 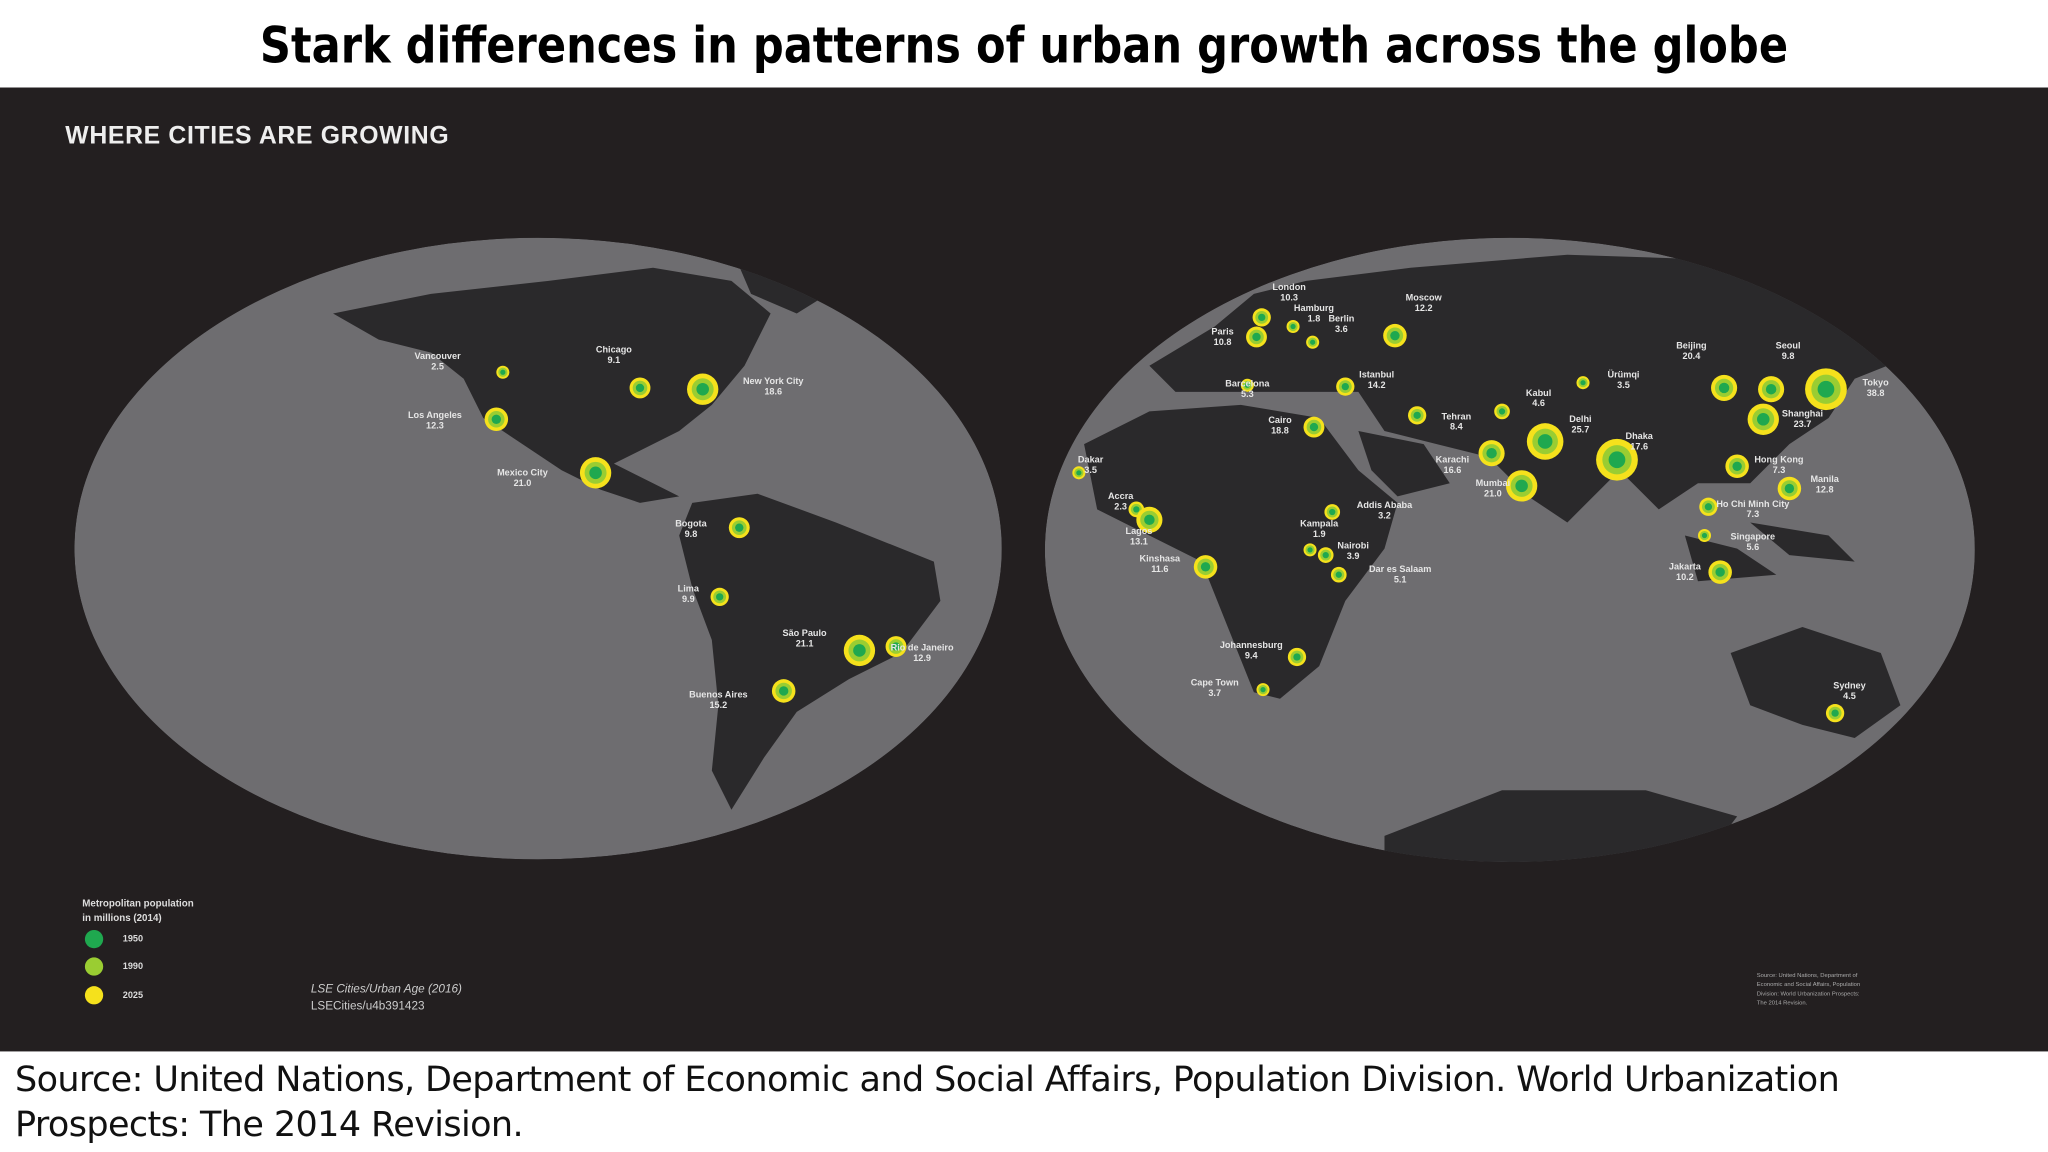 I want to click on city-name: Seoul, so click(x=1788, y=346).